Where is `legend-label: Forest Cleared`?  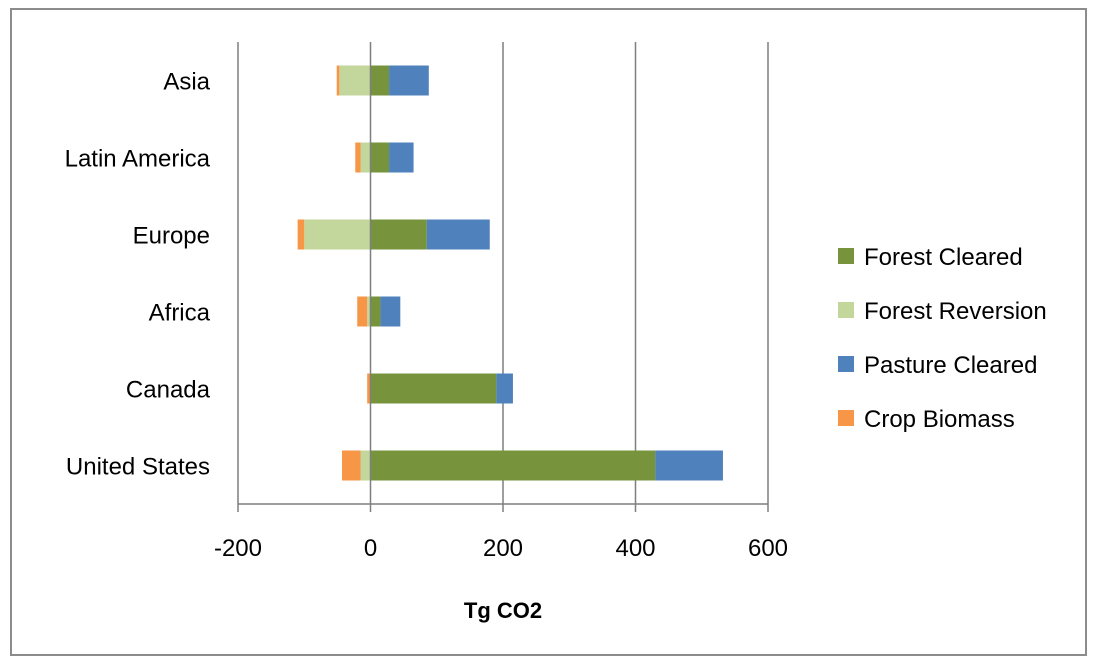 legend-label: Forest Cleared is located at coordinates (943, 257).